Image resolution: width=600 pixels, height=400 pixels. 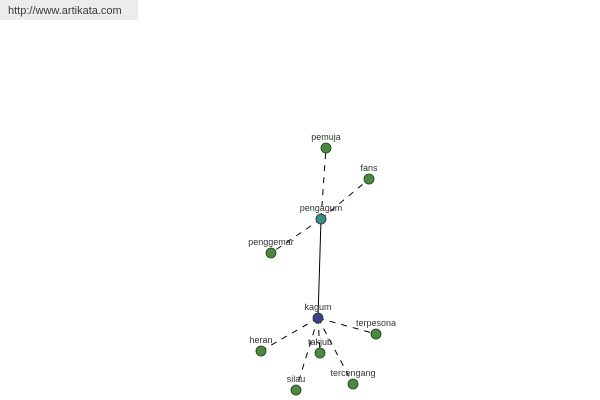 I want to click on node-label-pemuja: pemuja, so click(x=326, y=137).